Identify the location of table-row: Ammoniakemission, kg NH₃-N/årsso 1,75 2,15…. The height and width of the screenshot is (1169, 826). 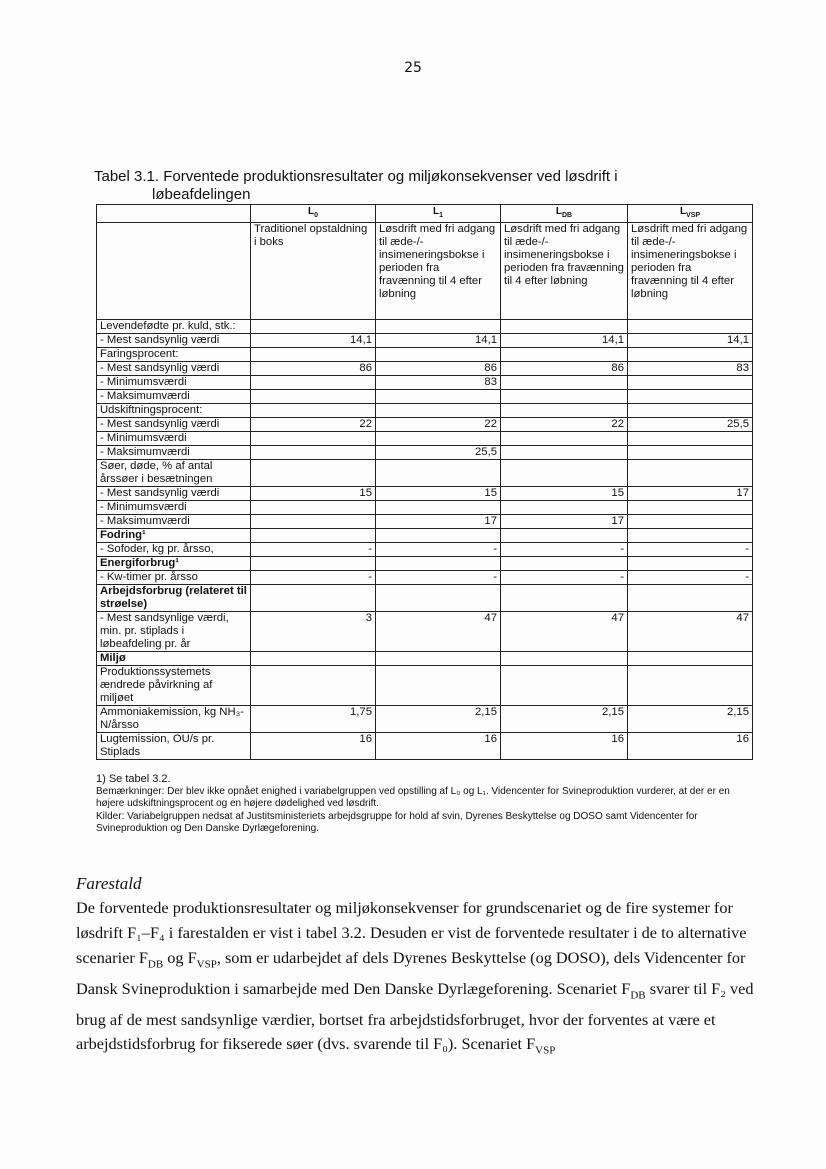
(424, 719).